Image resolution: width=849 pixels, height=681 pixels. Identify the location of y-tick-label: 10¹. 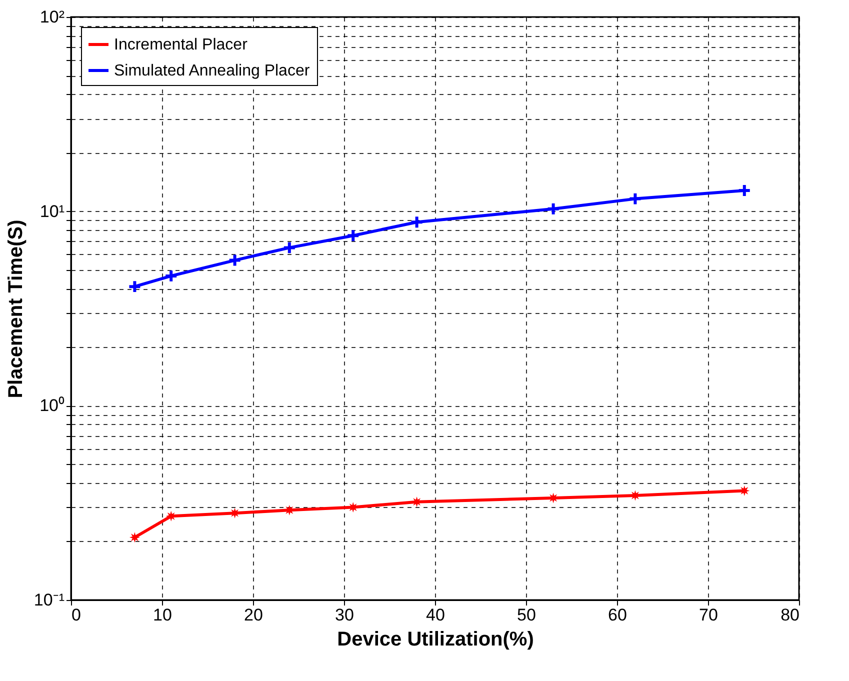
(52, 211).